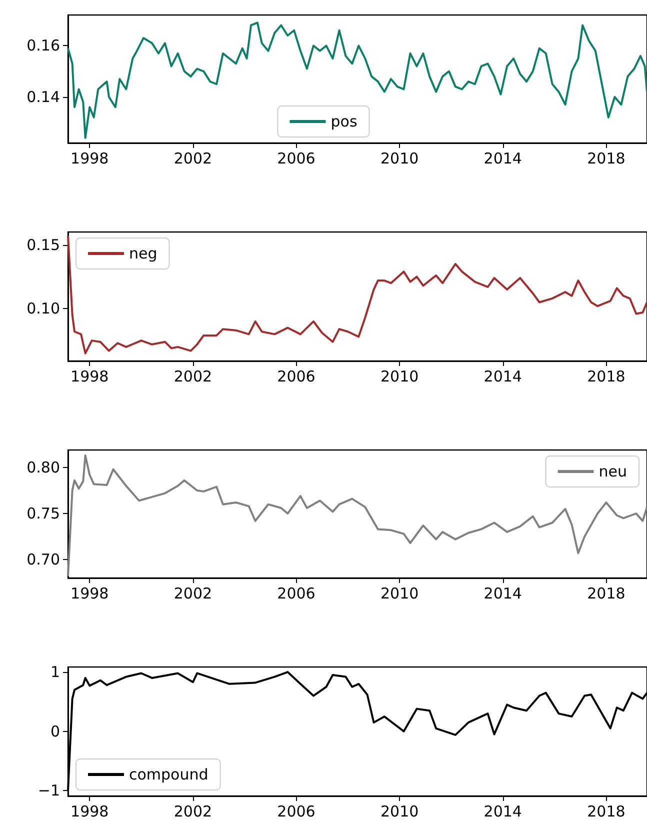 Image resolution: width=647 pixels, height=826 pixels. Describe the element at coordinates (43, 309) in the screenshot. I see `y-tick-label: 0.10` at that location.